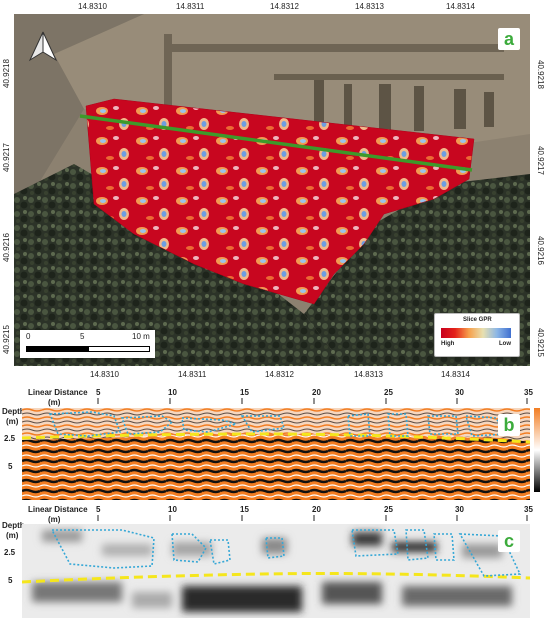 This screenshot has height=623, width=550. I want to click on panel-a-letter: a, so click(509, 39).